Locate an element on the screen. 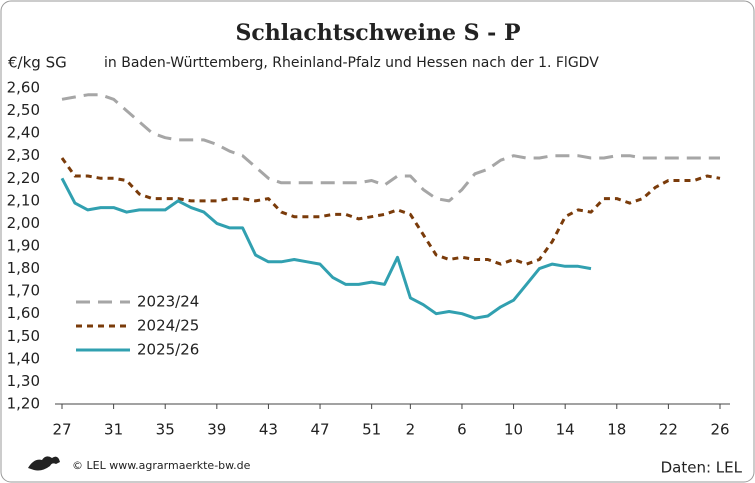  x-tick-label: 39 is located at coordinates (216, 430).